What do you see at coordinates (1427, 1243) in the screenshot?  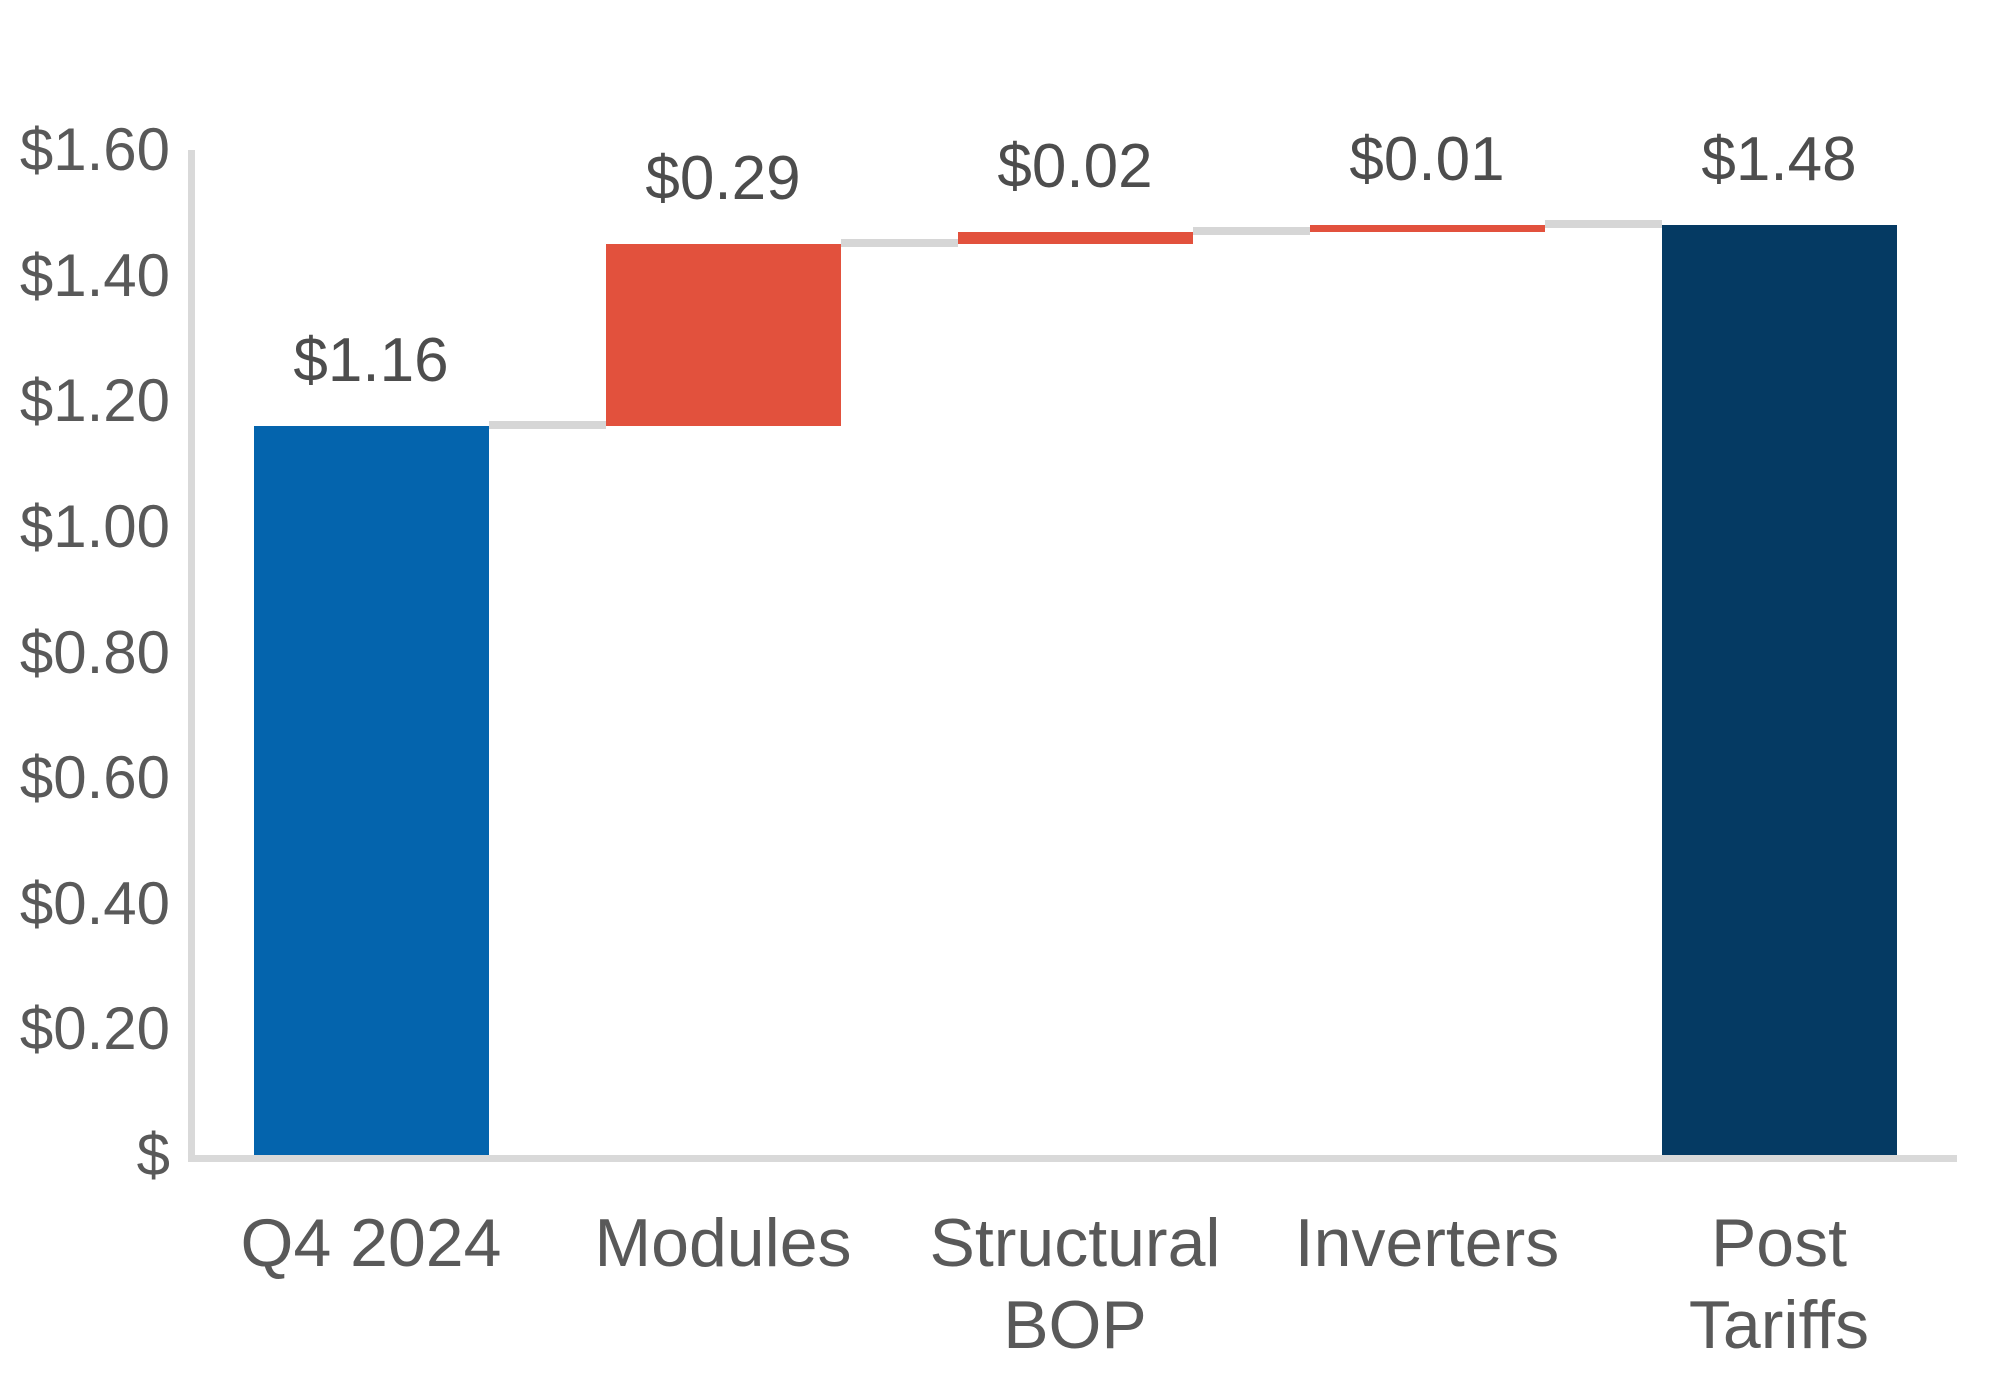 I see `category-label-inverters: Inverters` at bounding box center [1427, 1243].